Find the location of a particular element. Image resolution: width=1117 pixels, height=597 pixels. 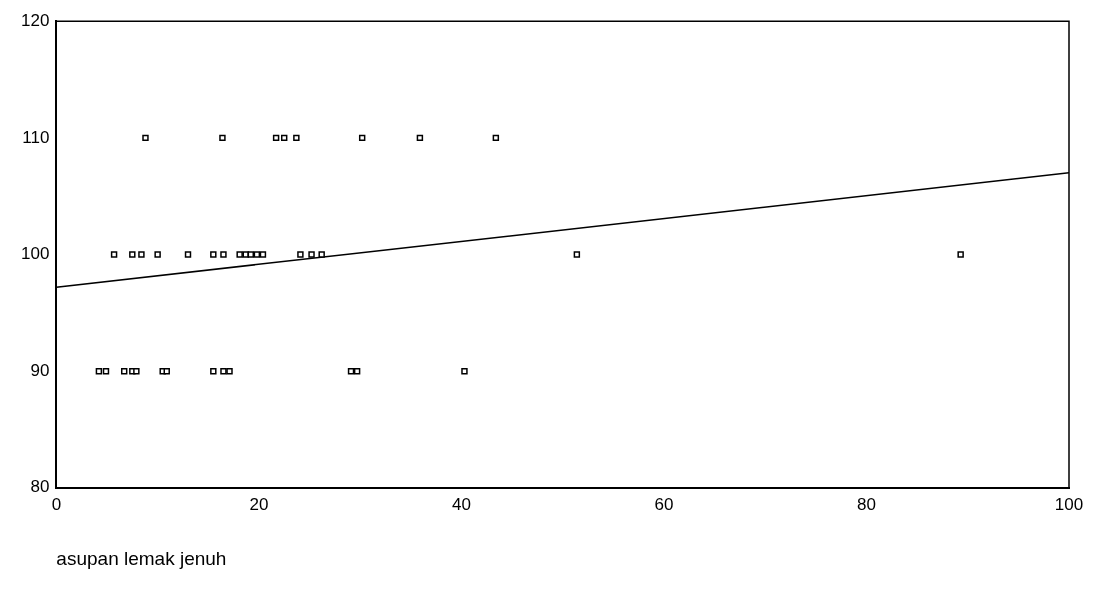

x-tick-label: 0 is located at coordinates (56, 504).